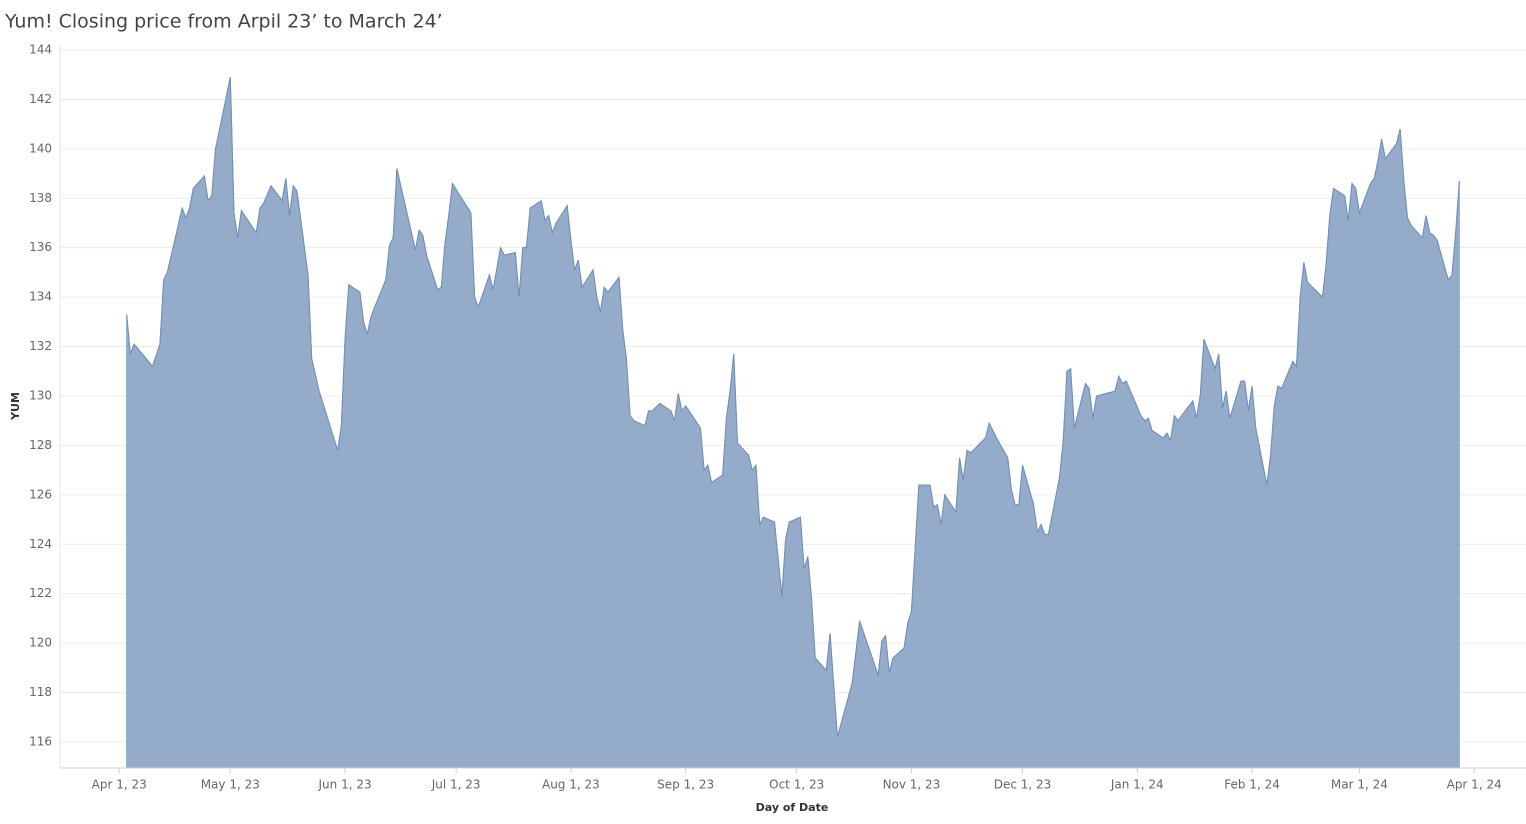  Describe the element at coordinates (119, 785) in the screenshot. I see `x-tick-label: Apr 1, 23` at that location.